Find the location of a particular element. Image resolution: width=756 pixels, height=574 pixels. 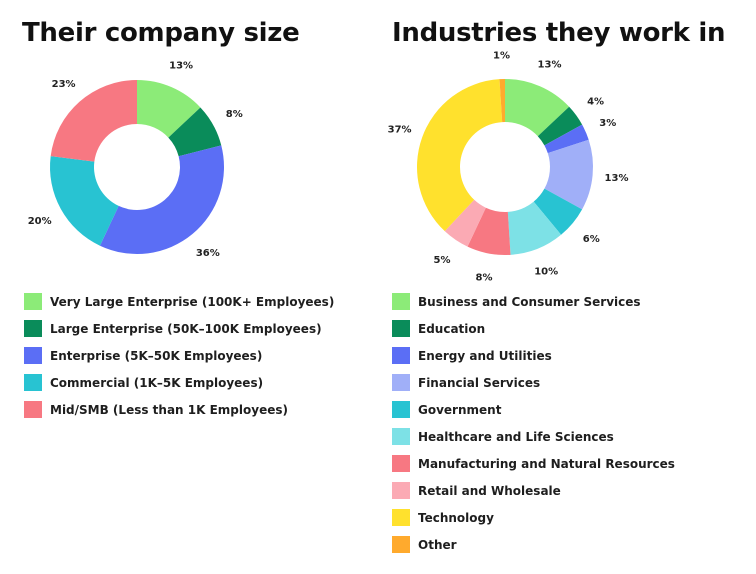

pie-slice-business-and-consumer-services is located at coordinates (537, 108).